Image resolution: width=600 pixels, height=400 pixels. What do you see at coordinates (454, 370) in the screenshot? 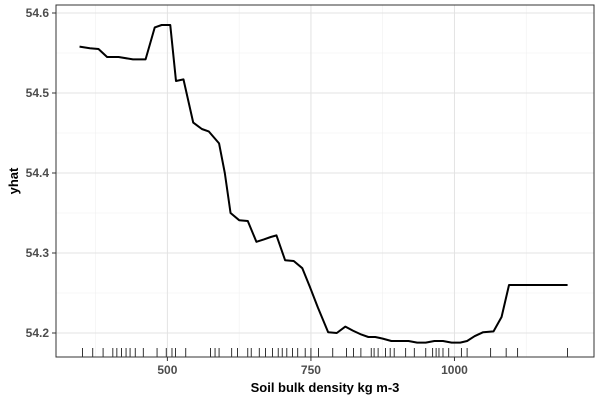
I see `x-tick-label: 1000` at bounding box center [454, 370].